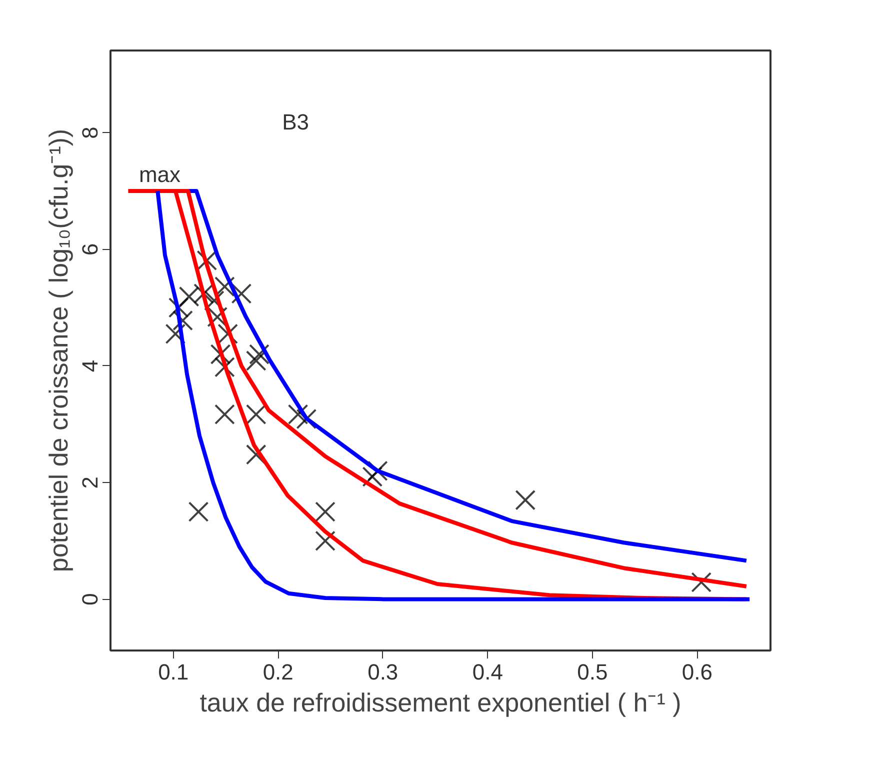 The width and height of the screenshot is (893, 764). I want to click on x-tick-label: 0.2, so click(278, 672).